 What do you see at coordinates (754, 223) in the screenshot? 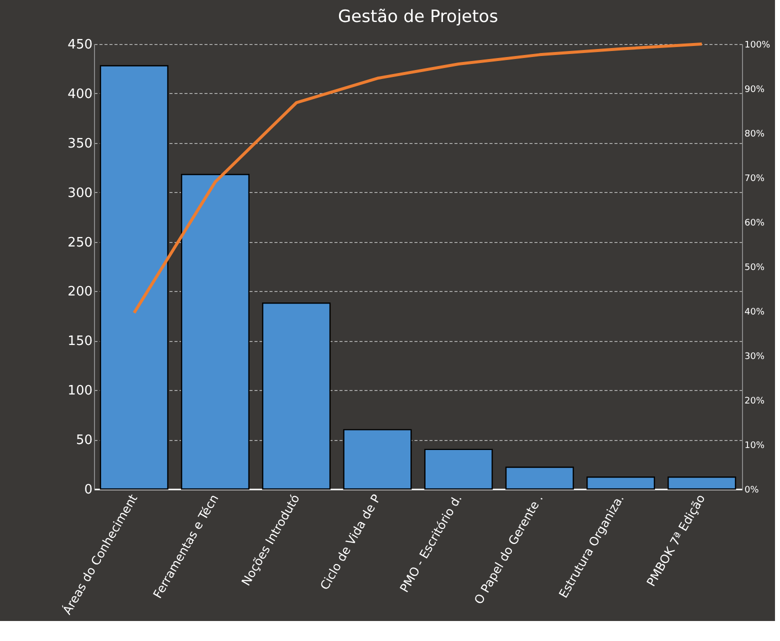
I see `y2-tick-label: 60%` at bounding box center [754, 223].